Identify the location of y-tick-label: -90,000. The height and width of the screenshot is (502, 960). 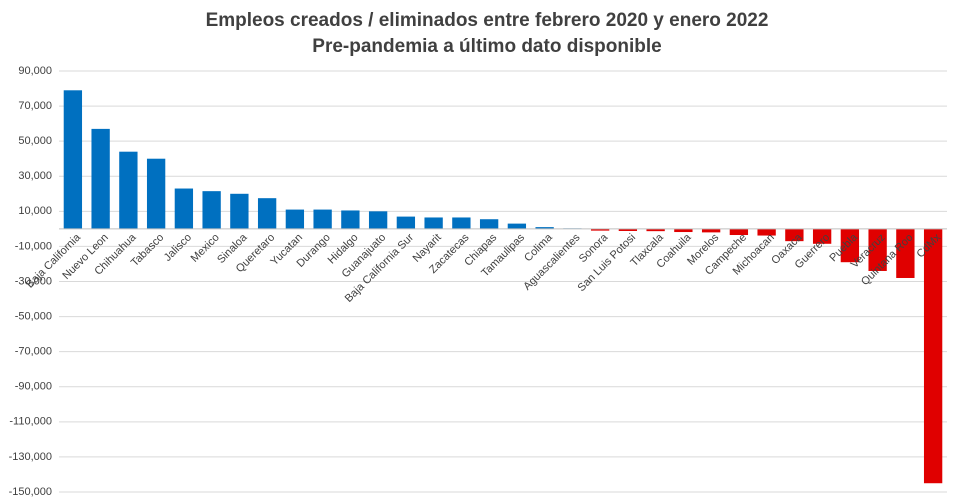
(33, 387).